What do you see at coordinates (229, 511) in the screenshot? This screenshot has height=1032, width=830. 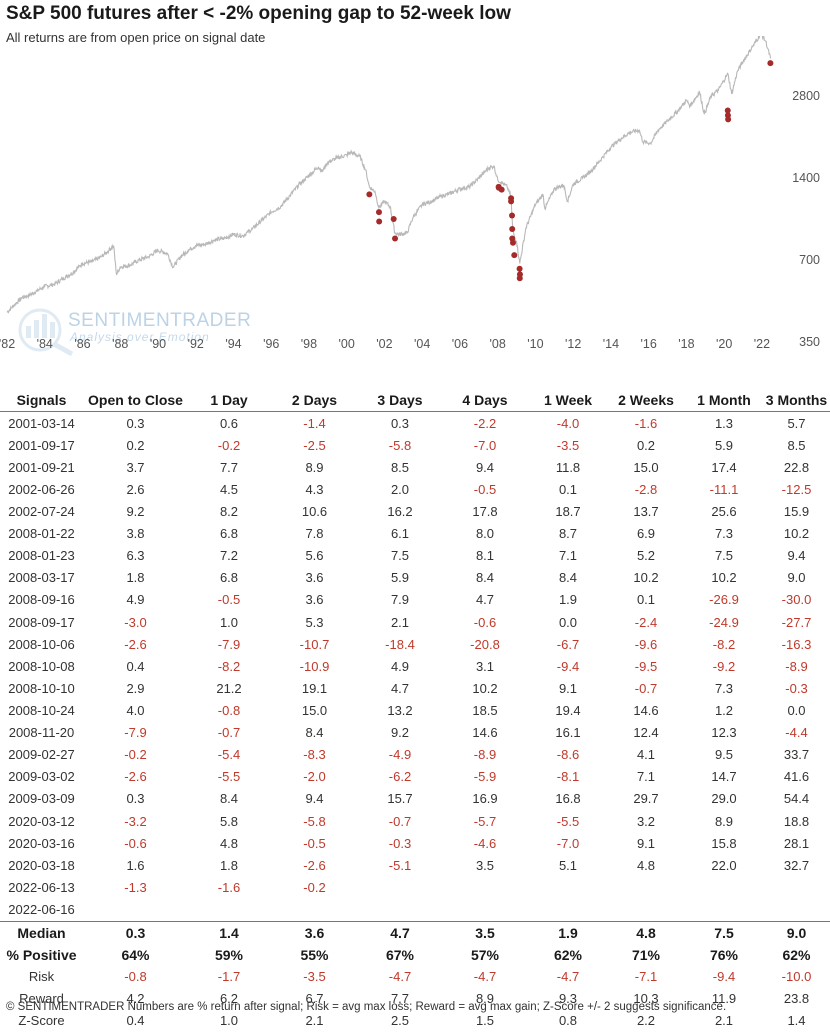 I see `table-cell: 8.2` at bounding box center [229, 511].